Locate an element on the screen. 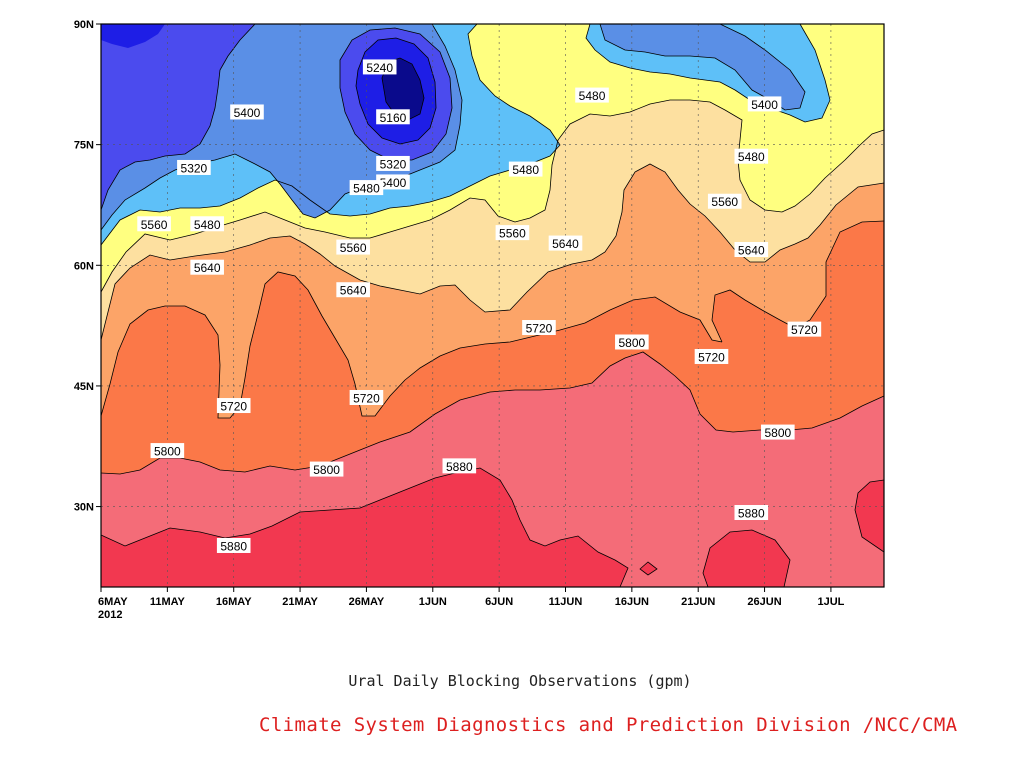 The height and width of the screenshot is (768, 1024). x-tick-label: 6JUN is located at coordinates (499, 602).